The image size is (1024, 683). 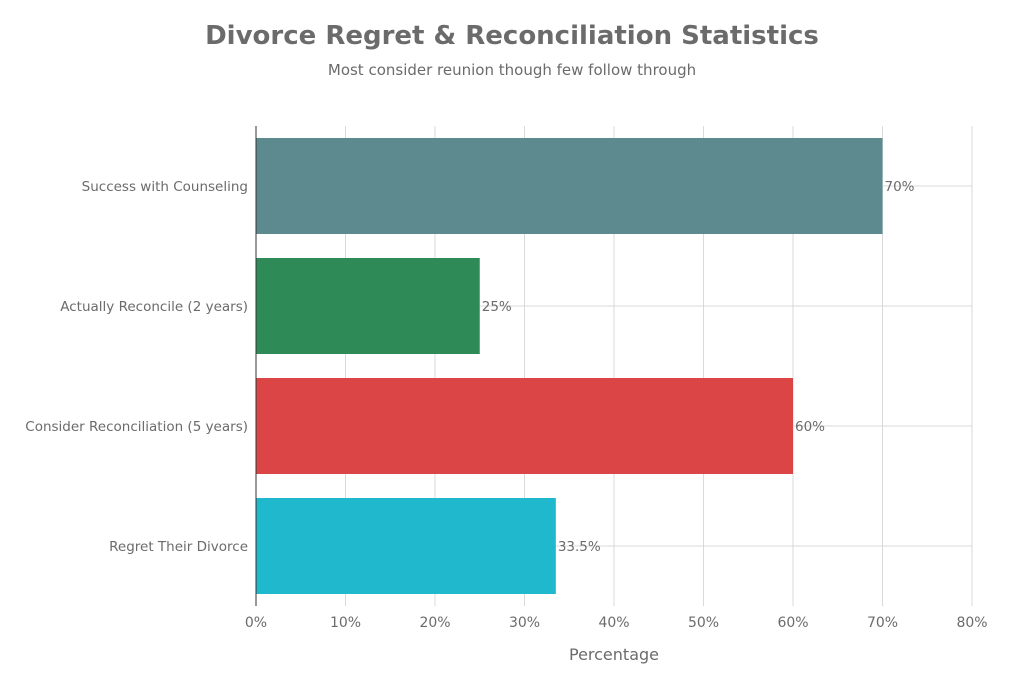 I want to click on y-category-label: Consider Reconciliation (5 years), so click(x=136, y=427).